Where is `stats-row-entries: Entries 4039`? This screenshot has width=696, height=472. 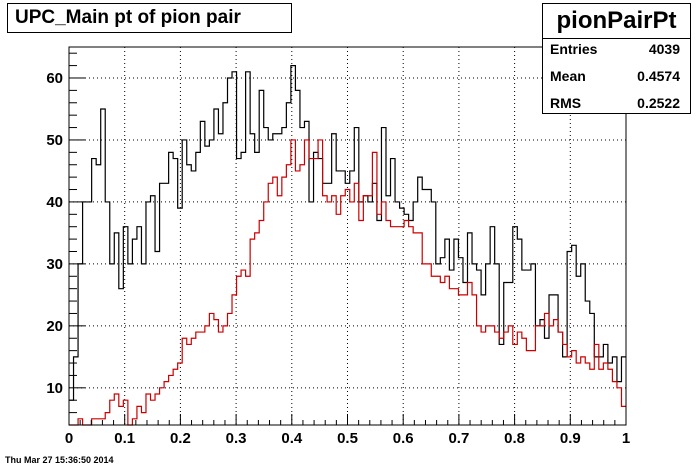 stats-row-entries: Entries 4039 is located at coordinates (616, 49).